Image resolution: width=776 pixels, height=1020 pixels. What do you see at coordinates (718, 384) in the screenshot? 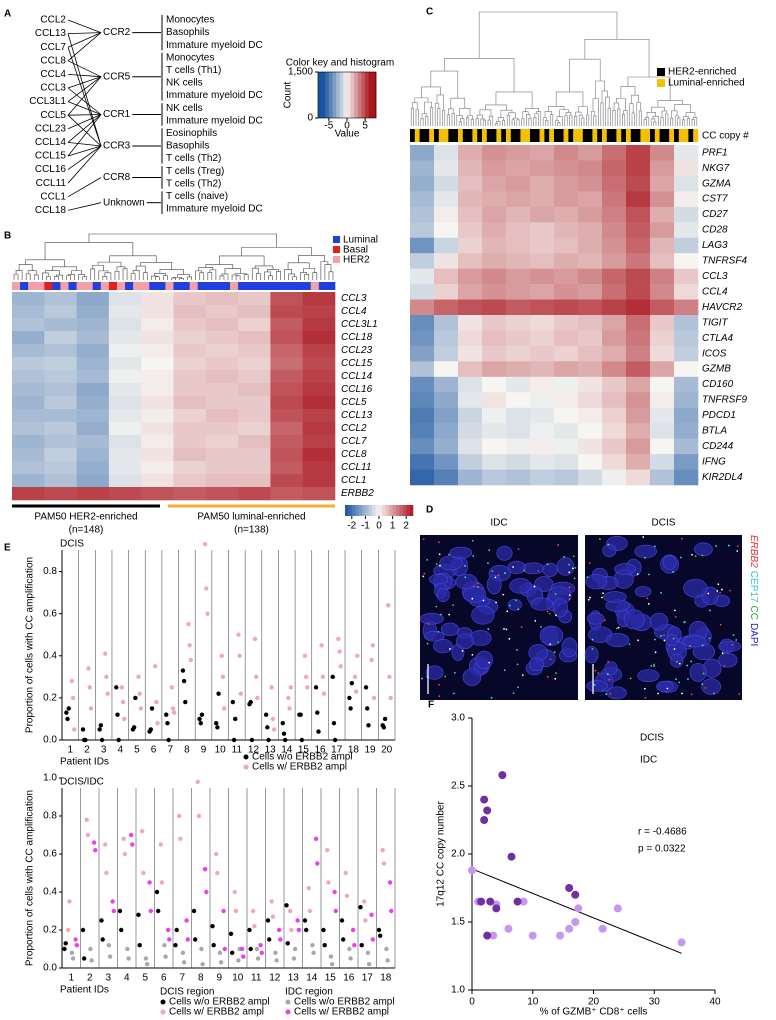
I see `row-label: CD160` at bounding box center [718, 384].